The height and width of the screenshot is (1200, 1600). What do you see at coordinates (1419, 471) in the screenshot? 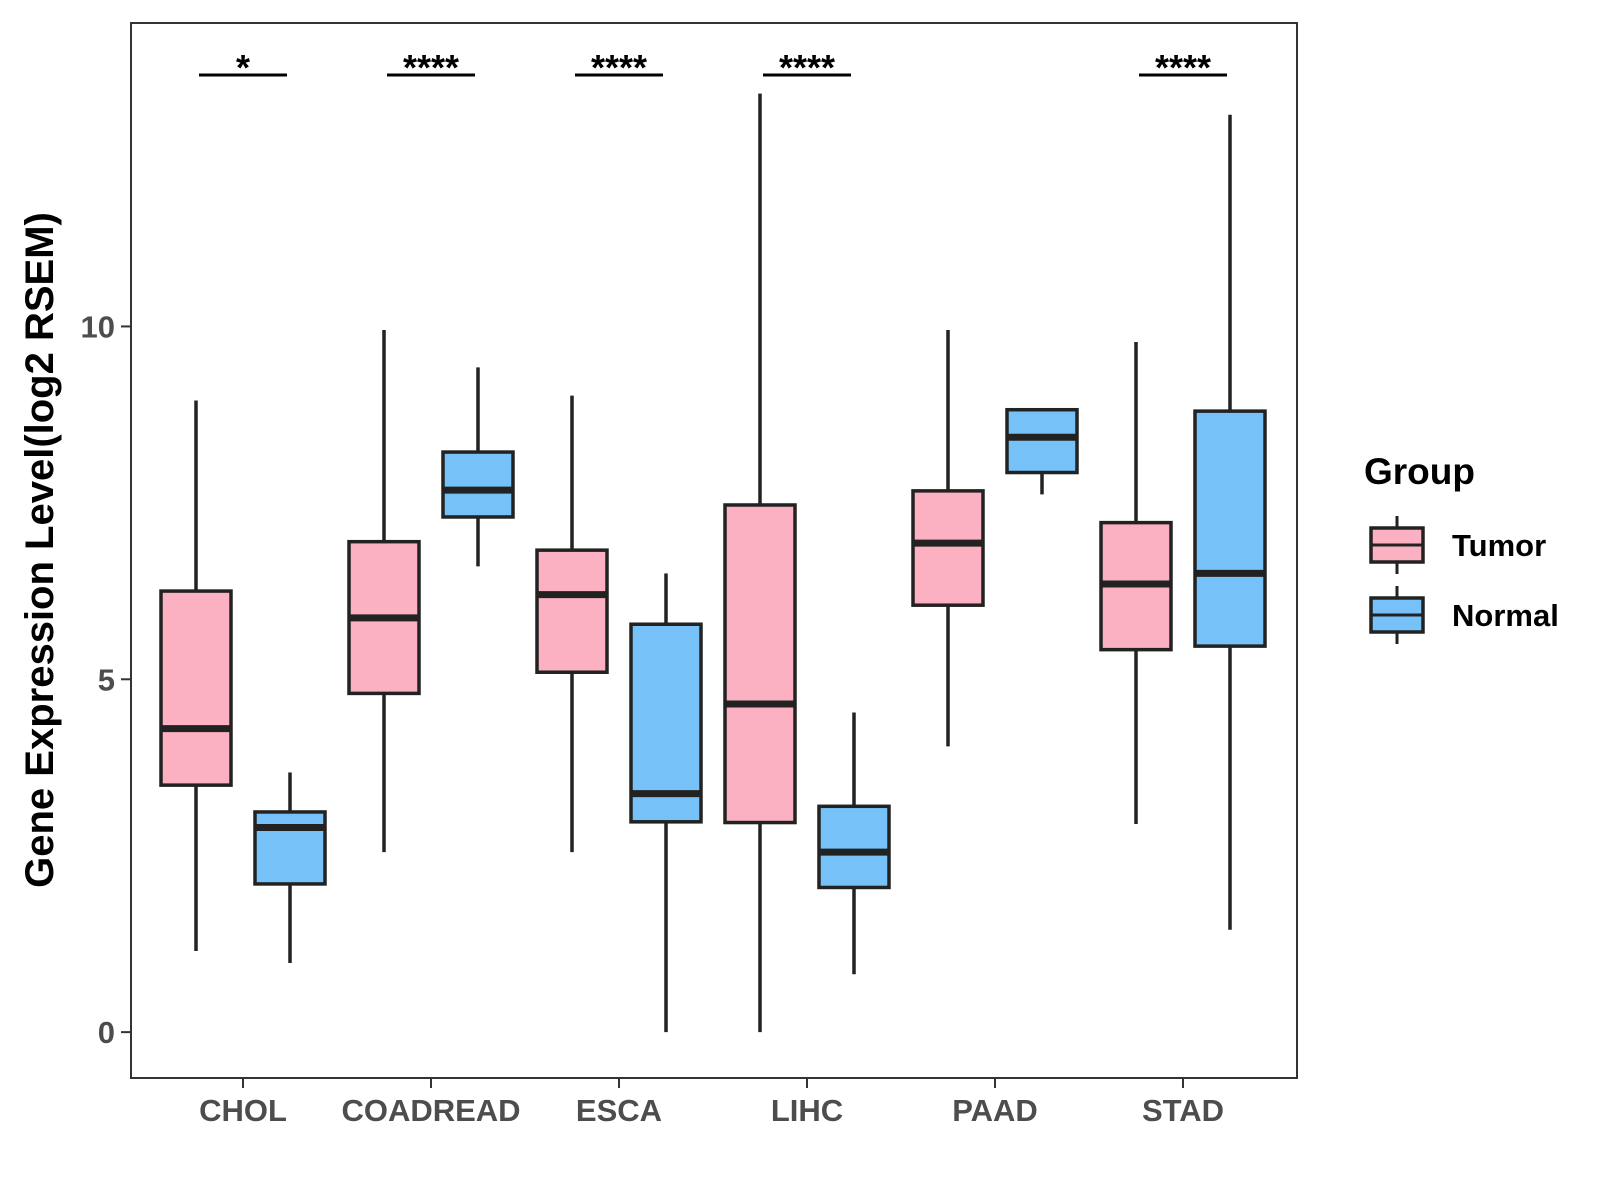
I see `legend-title: Group` at bounding box center [1419, 471].